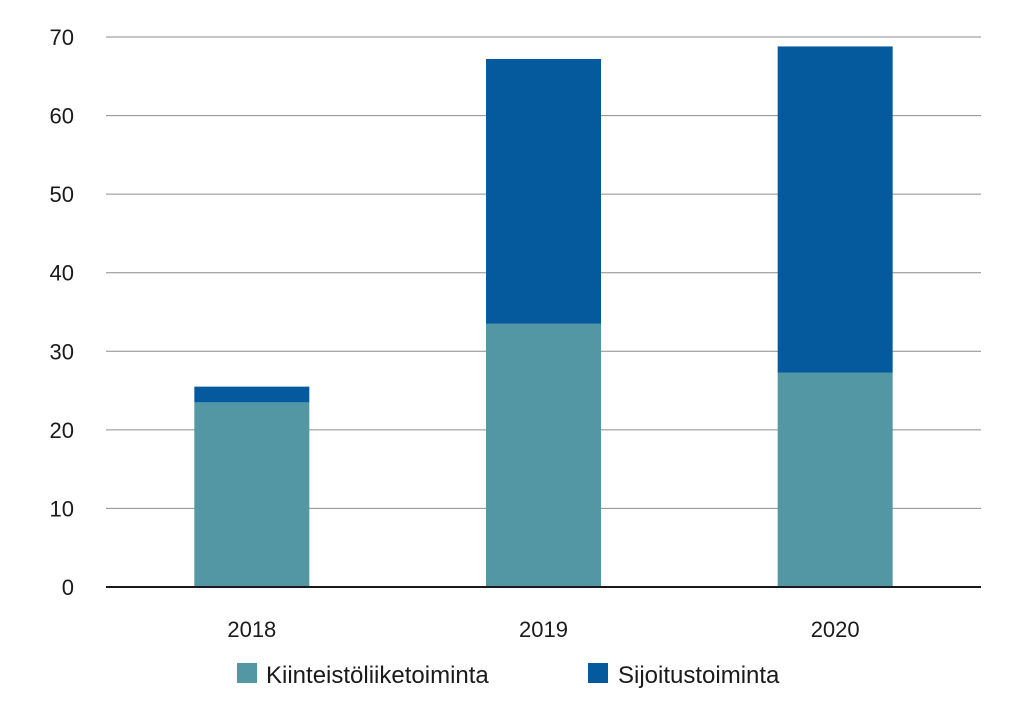 Image resolution: width=1024 pixels, height=726 pixels. What do you see at coordinates (252, 494) in the screenshot?
I see `bar-segment-2018-kiinteistoliiketoiminta` at bounding box center [252, 494].